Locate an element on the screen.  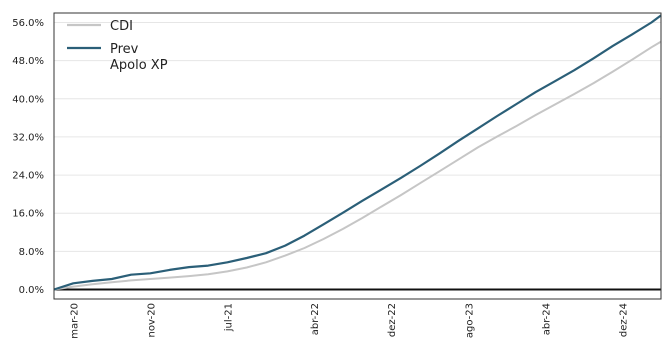
y-tick-label: 32.0% is located at coordinates (28, 137).